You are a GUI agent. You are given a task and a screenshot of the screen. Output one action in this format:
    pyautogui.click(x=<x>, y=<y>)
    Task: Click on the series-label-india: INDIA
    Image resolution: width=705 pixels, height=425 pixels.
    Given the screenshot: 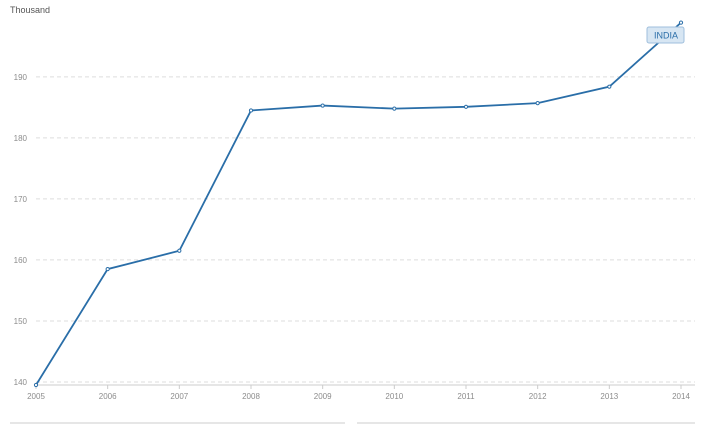 What is the action you would take?
    pyautogui.click(x=665, y=35)
    